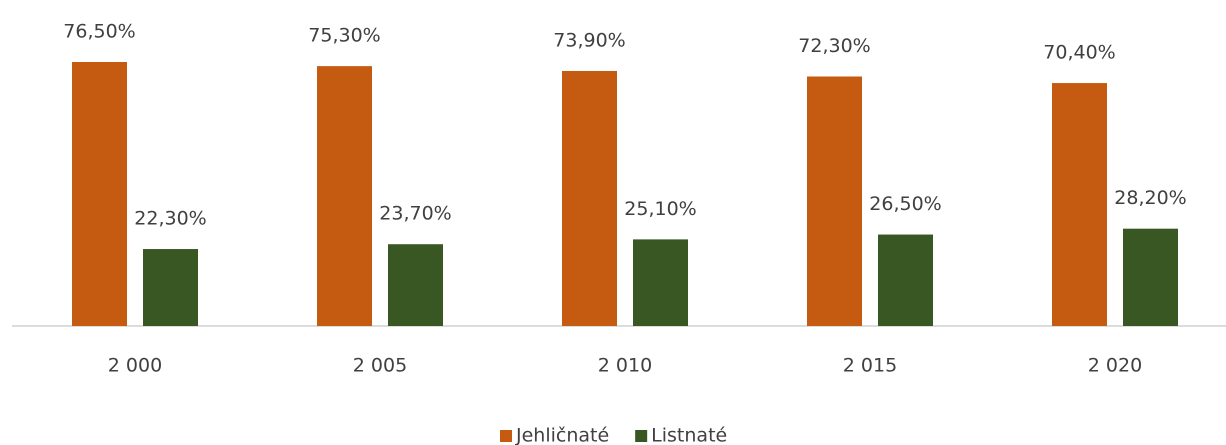  Describe the element at coordinates (1079, 53) in the screenshot. I see `data-label: 70,40%` at that location.